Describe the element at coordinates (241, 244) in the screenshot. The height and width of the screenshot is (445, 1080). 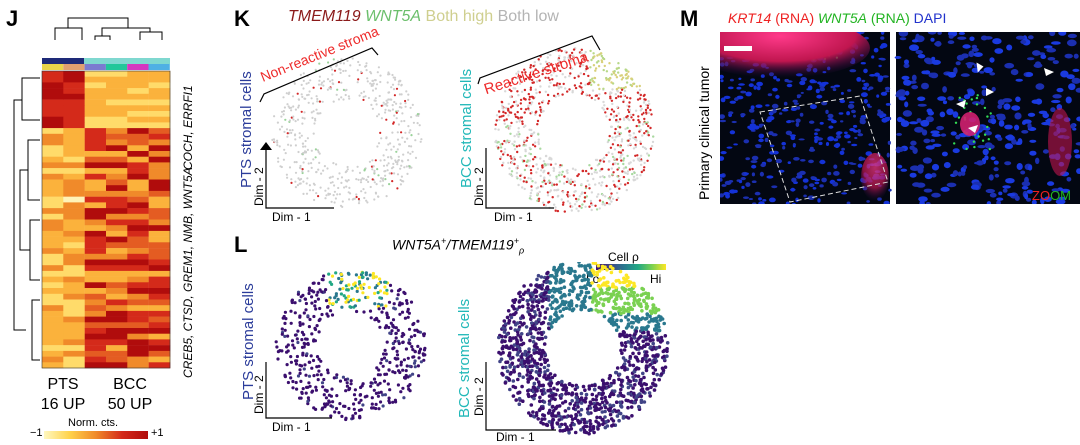
I see `panel-label-l: L` at that location.